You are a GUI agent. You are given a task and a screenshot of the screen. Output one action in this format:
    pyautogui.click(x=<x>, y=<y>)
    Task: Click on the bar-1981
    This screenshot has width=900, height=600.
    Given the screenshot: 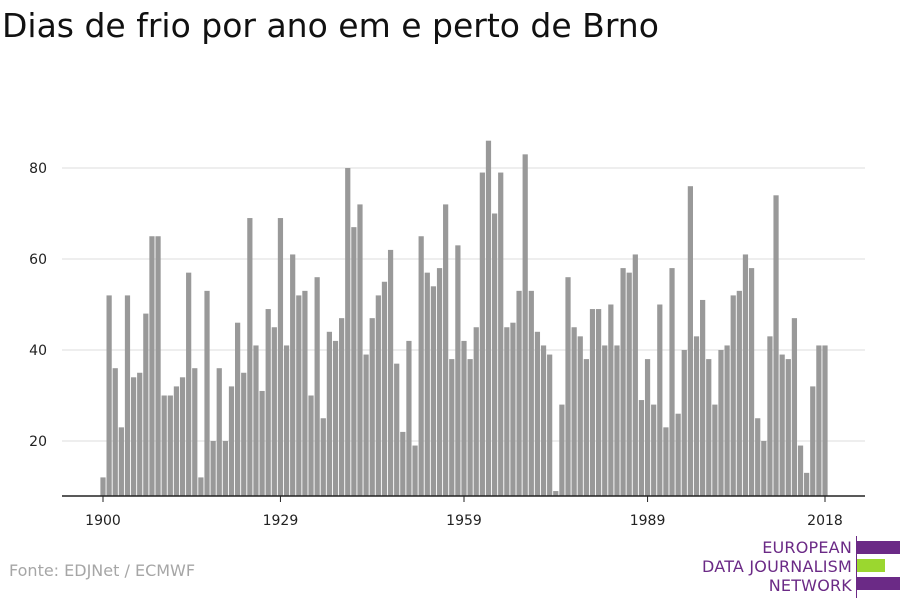 What is the action you would take?
    pyautogui.click(x=599, y=402)
    